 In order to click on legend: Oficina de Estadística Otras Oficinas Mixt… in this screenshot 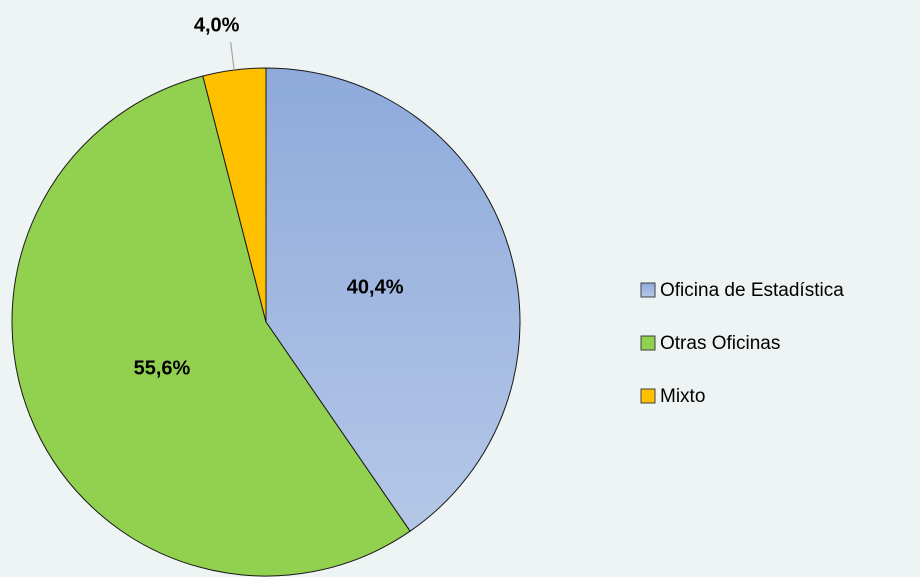, I will do `click(742, 343)`.